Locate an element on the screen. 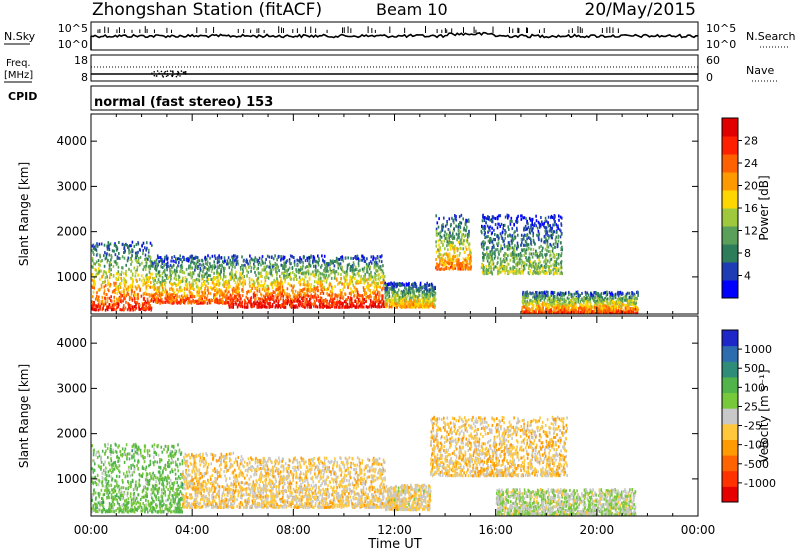 This screenshot has width=800, height=554. nsky-line is located at coordinates (394, 35).